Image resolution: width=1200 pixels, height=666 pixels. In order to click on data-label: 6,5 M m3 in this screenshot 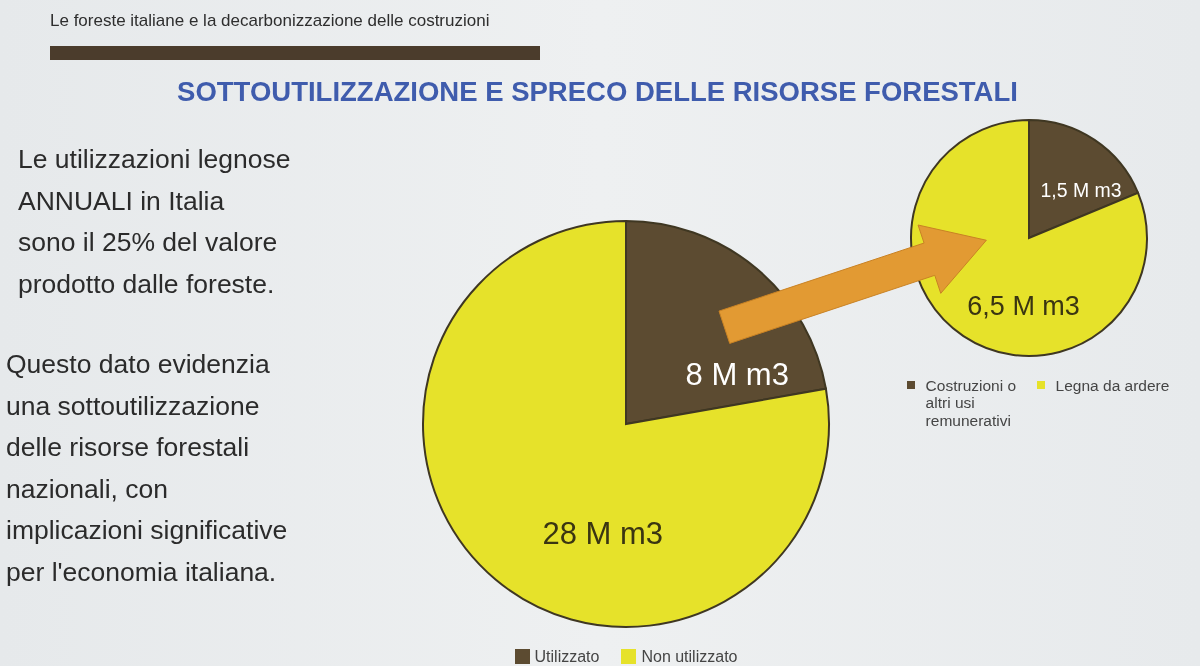, I will do `click(1023, 306)`.